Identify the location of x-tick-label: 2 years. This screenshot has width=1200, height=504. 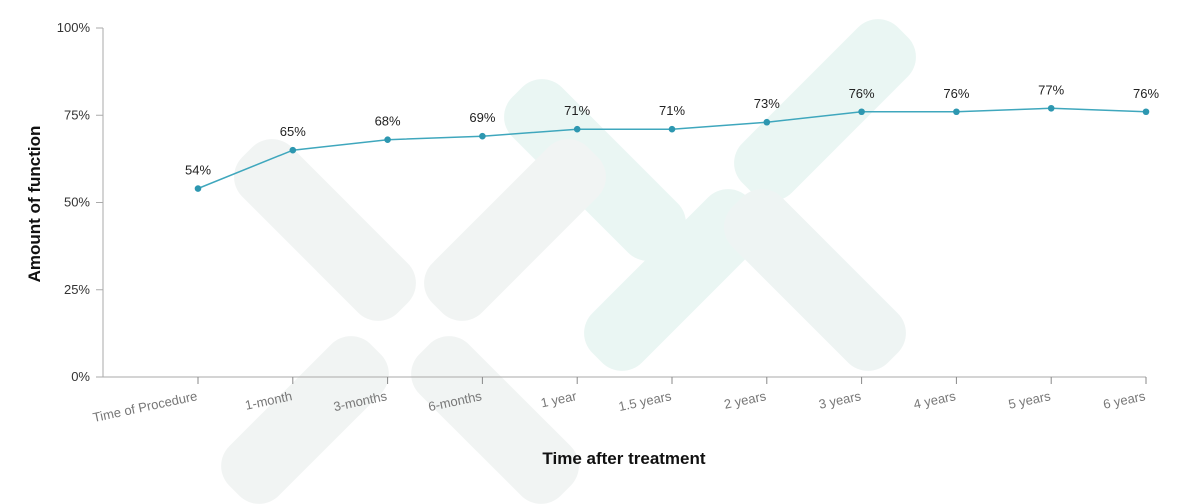
(745, 400).